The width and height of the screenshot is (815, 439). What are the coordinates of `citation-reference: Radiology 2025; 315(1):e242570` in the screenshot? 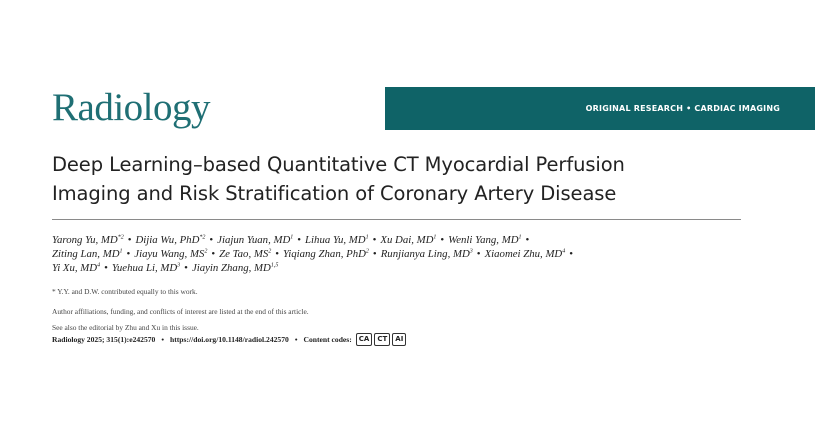 It's located at (104, 339).